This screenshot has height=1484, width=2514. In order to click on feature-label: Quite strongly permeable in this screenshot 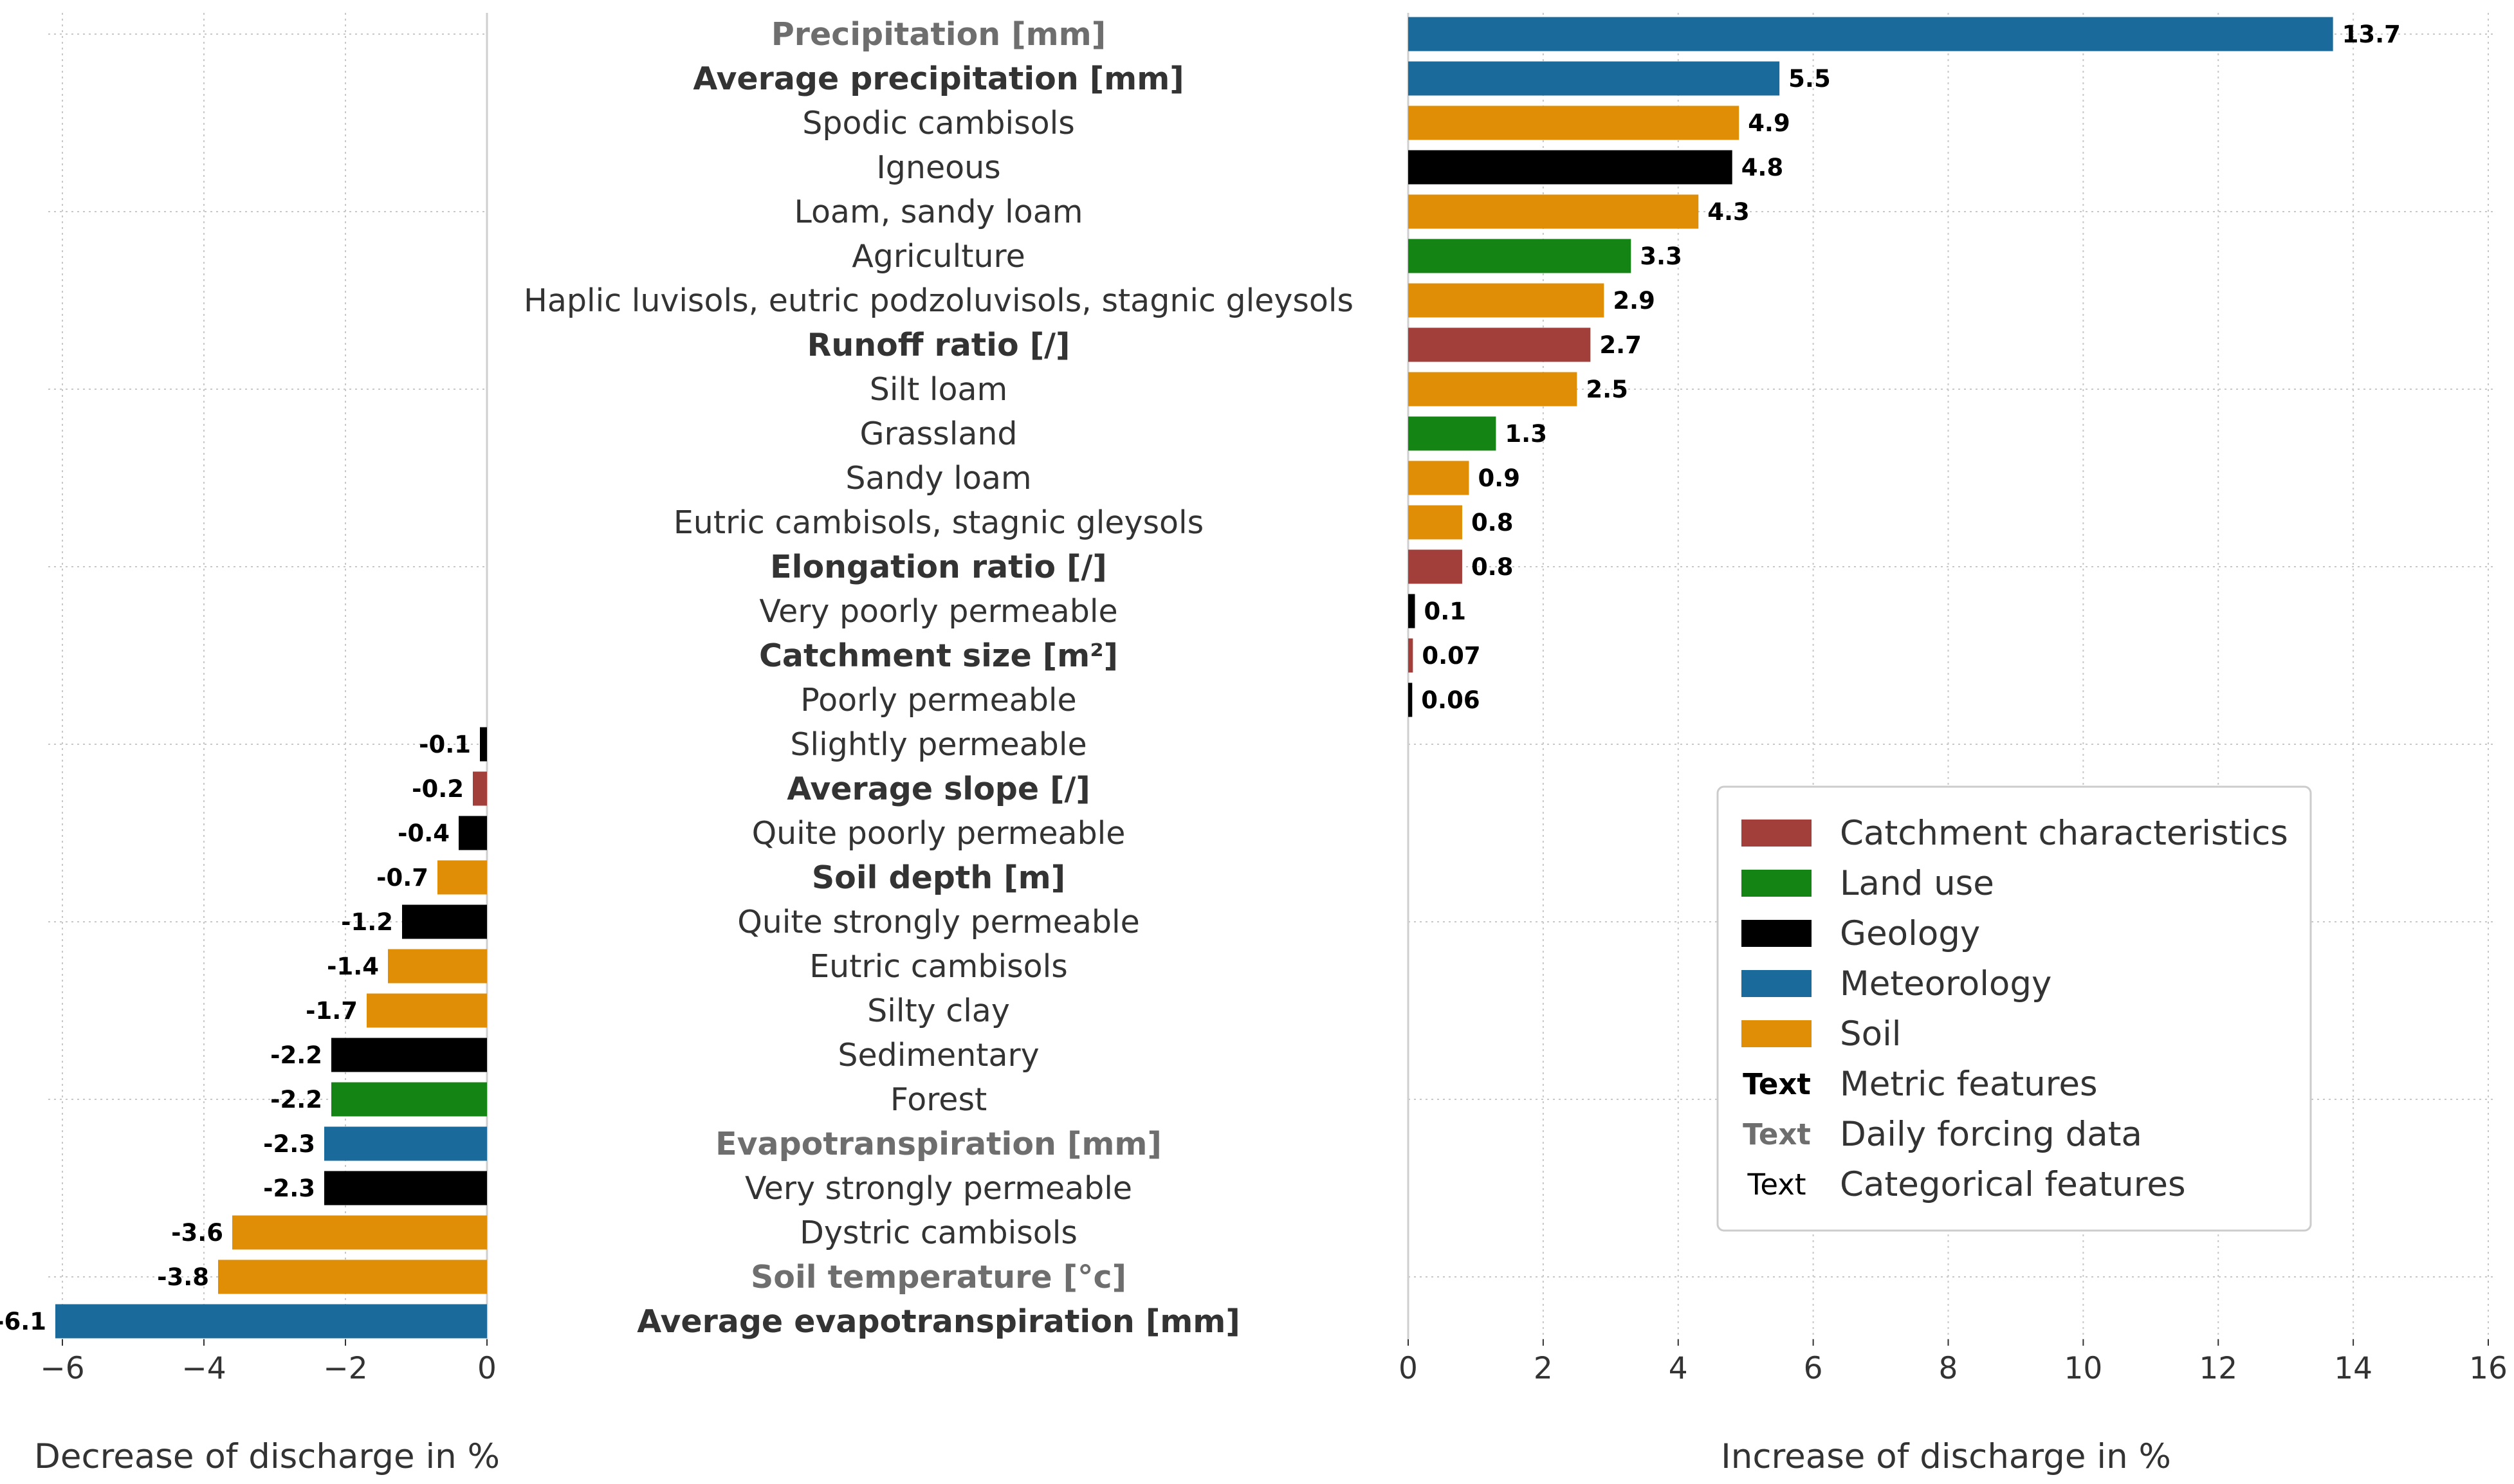, I will do `click(938, 922)`.